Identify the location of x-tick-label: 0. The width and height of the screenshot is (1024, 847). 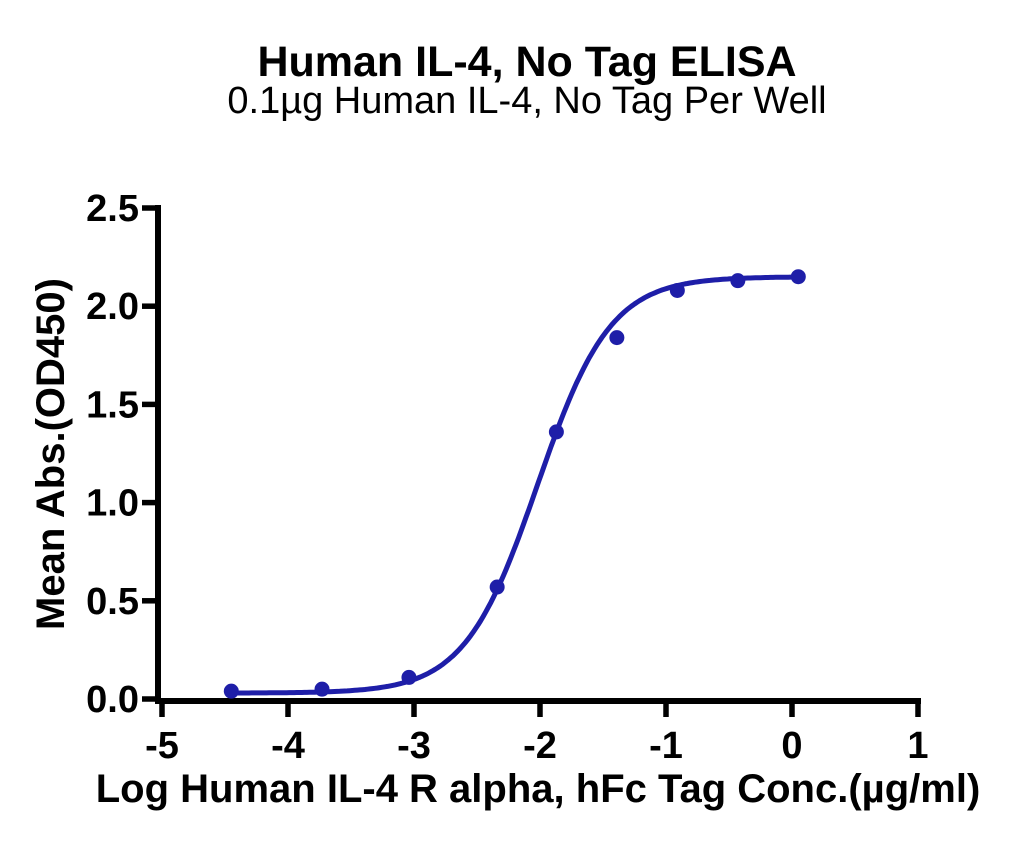
(791, 746).